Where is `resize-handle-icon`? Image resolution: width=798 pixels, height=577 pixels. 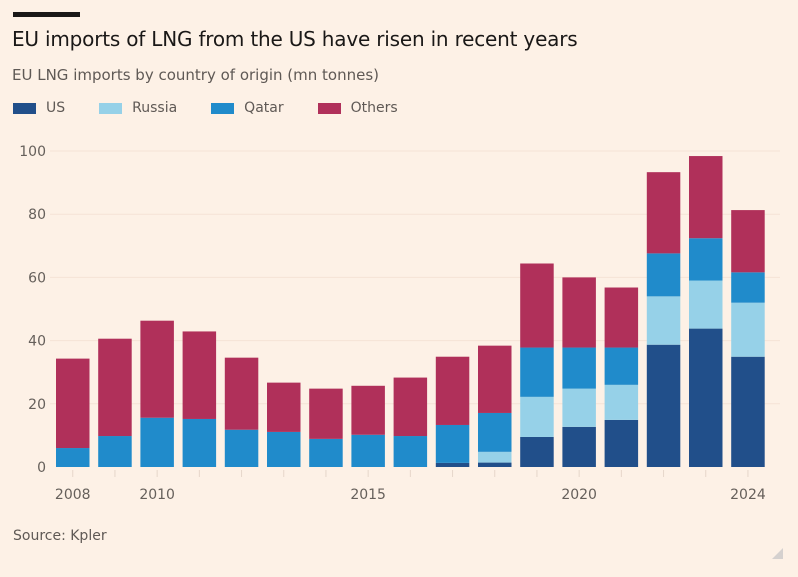 resize-handle-icon is located at coordinates (777, 553).